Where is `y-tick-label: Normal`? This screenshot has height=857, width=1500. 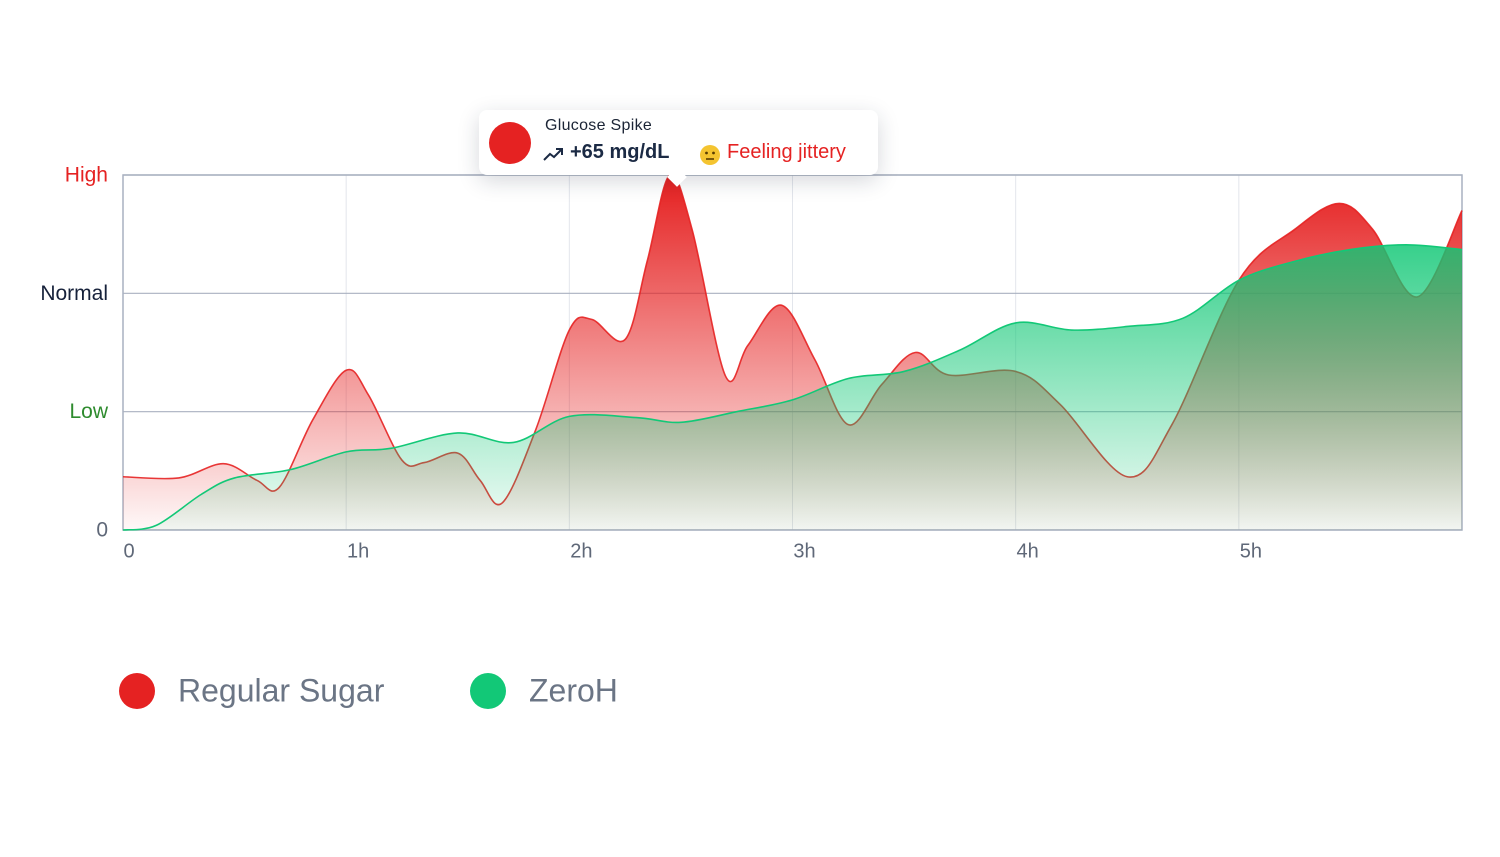
y-tick-label: Normal is located at coordinates (74, 293).